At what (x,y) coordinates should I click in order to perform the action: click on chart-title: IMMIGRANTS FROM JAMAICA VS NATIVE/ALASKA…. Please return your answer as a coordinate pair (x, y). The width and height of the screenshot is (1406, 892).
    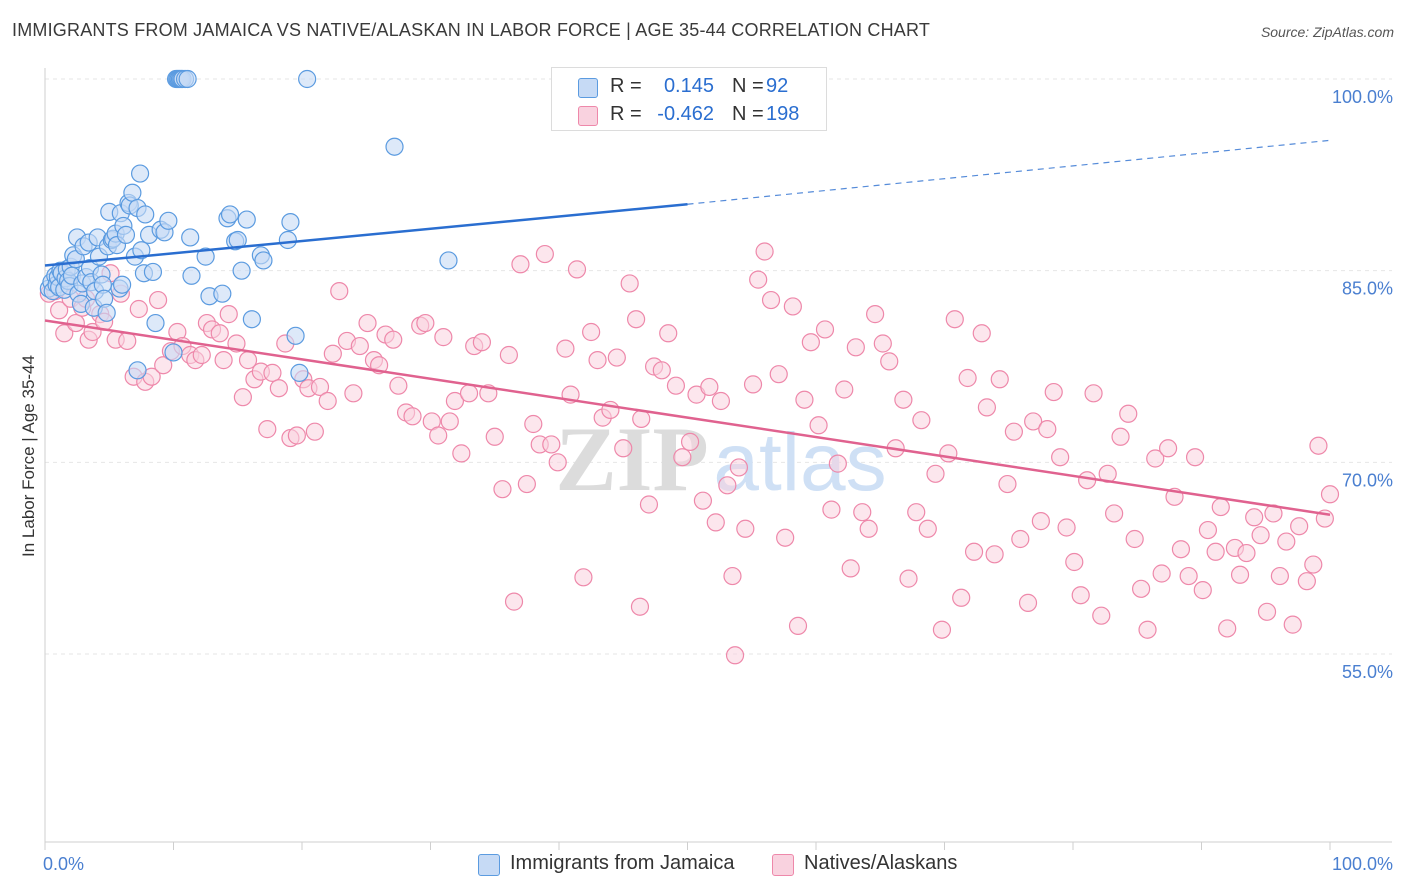
    Looking at the image, I should click on (471, 30).